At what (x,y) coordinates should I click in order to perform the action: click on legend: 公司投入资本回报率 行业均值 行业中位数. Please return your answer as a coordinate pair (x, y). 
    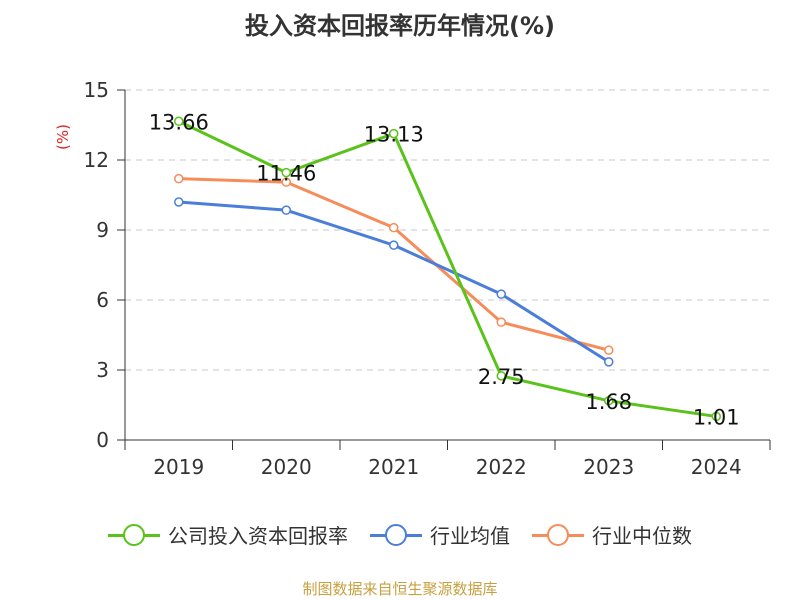
    Looking at the image, I should click on (400, 534).